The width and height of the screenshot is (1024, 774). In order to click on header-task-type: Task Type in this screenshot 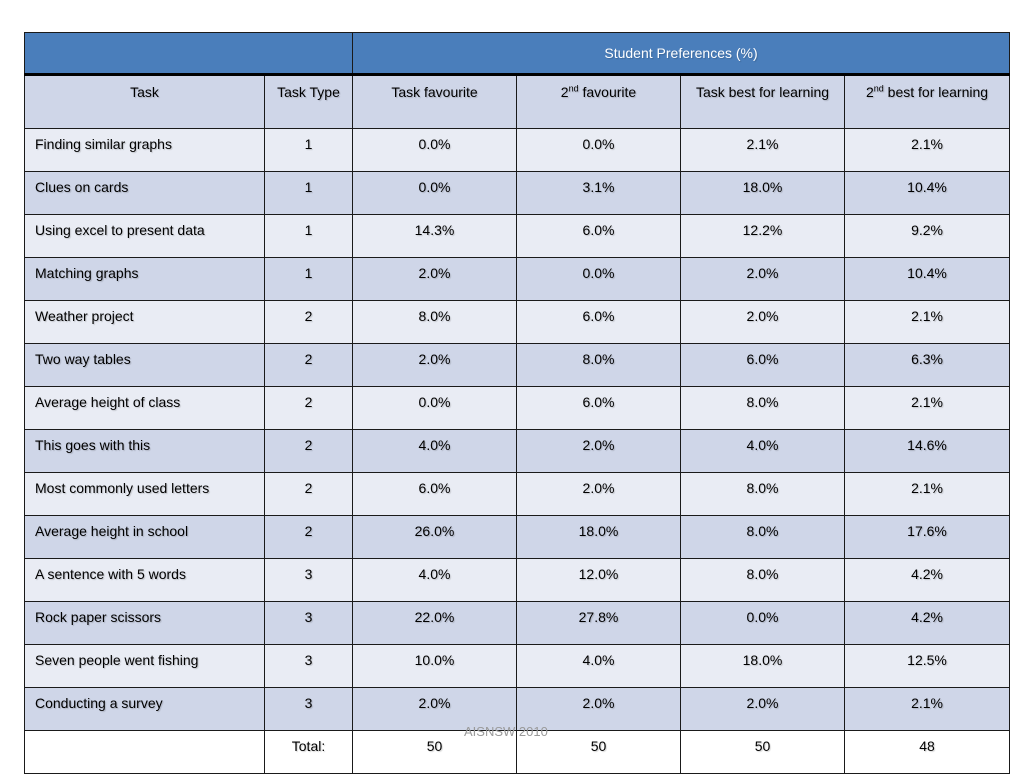, I will do `click(308, 101)`.